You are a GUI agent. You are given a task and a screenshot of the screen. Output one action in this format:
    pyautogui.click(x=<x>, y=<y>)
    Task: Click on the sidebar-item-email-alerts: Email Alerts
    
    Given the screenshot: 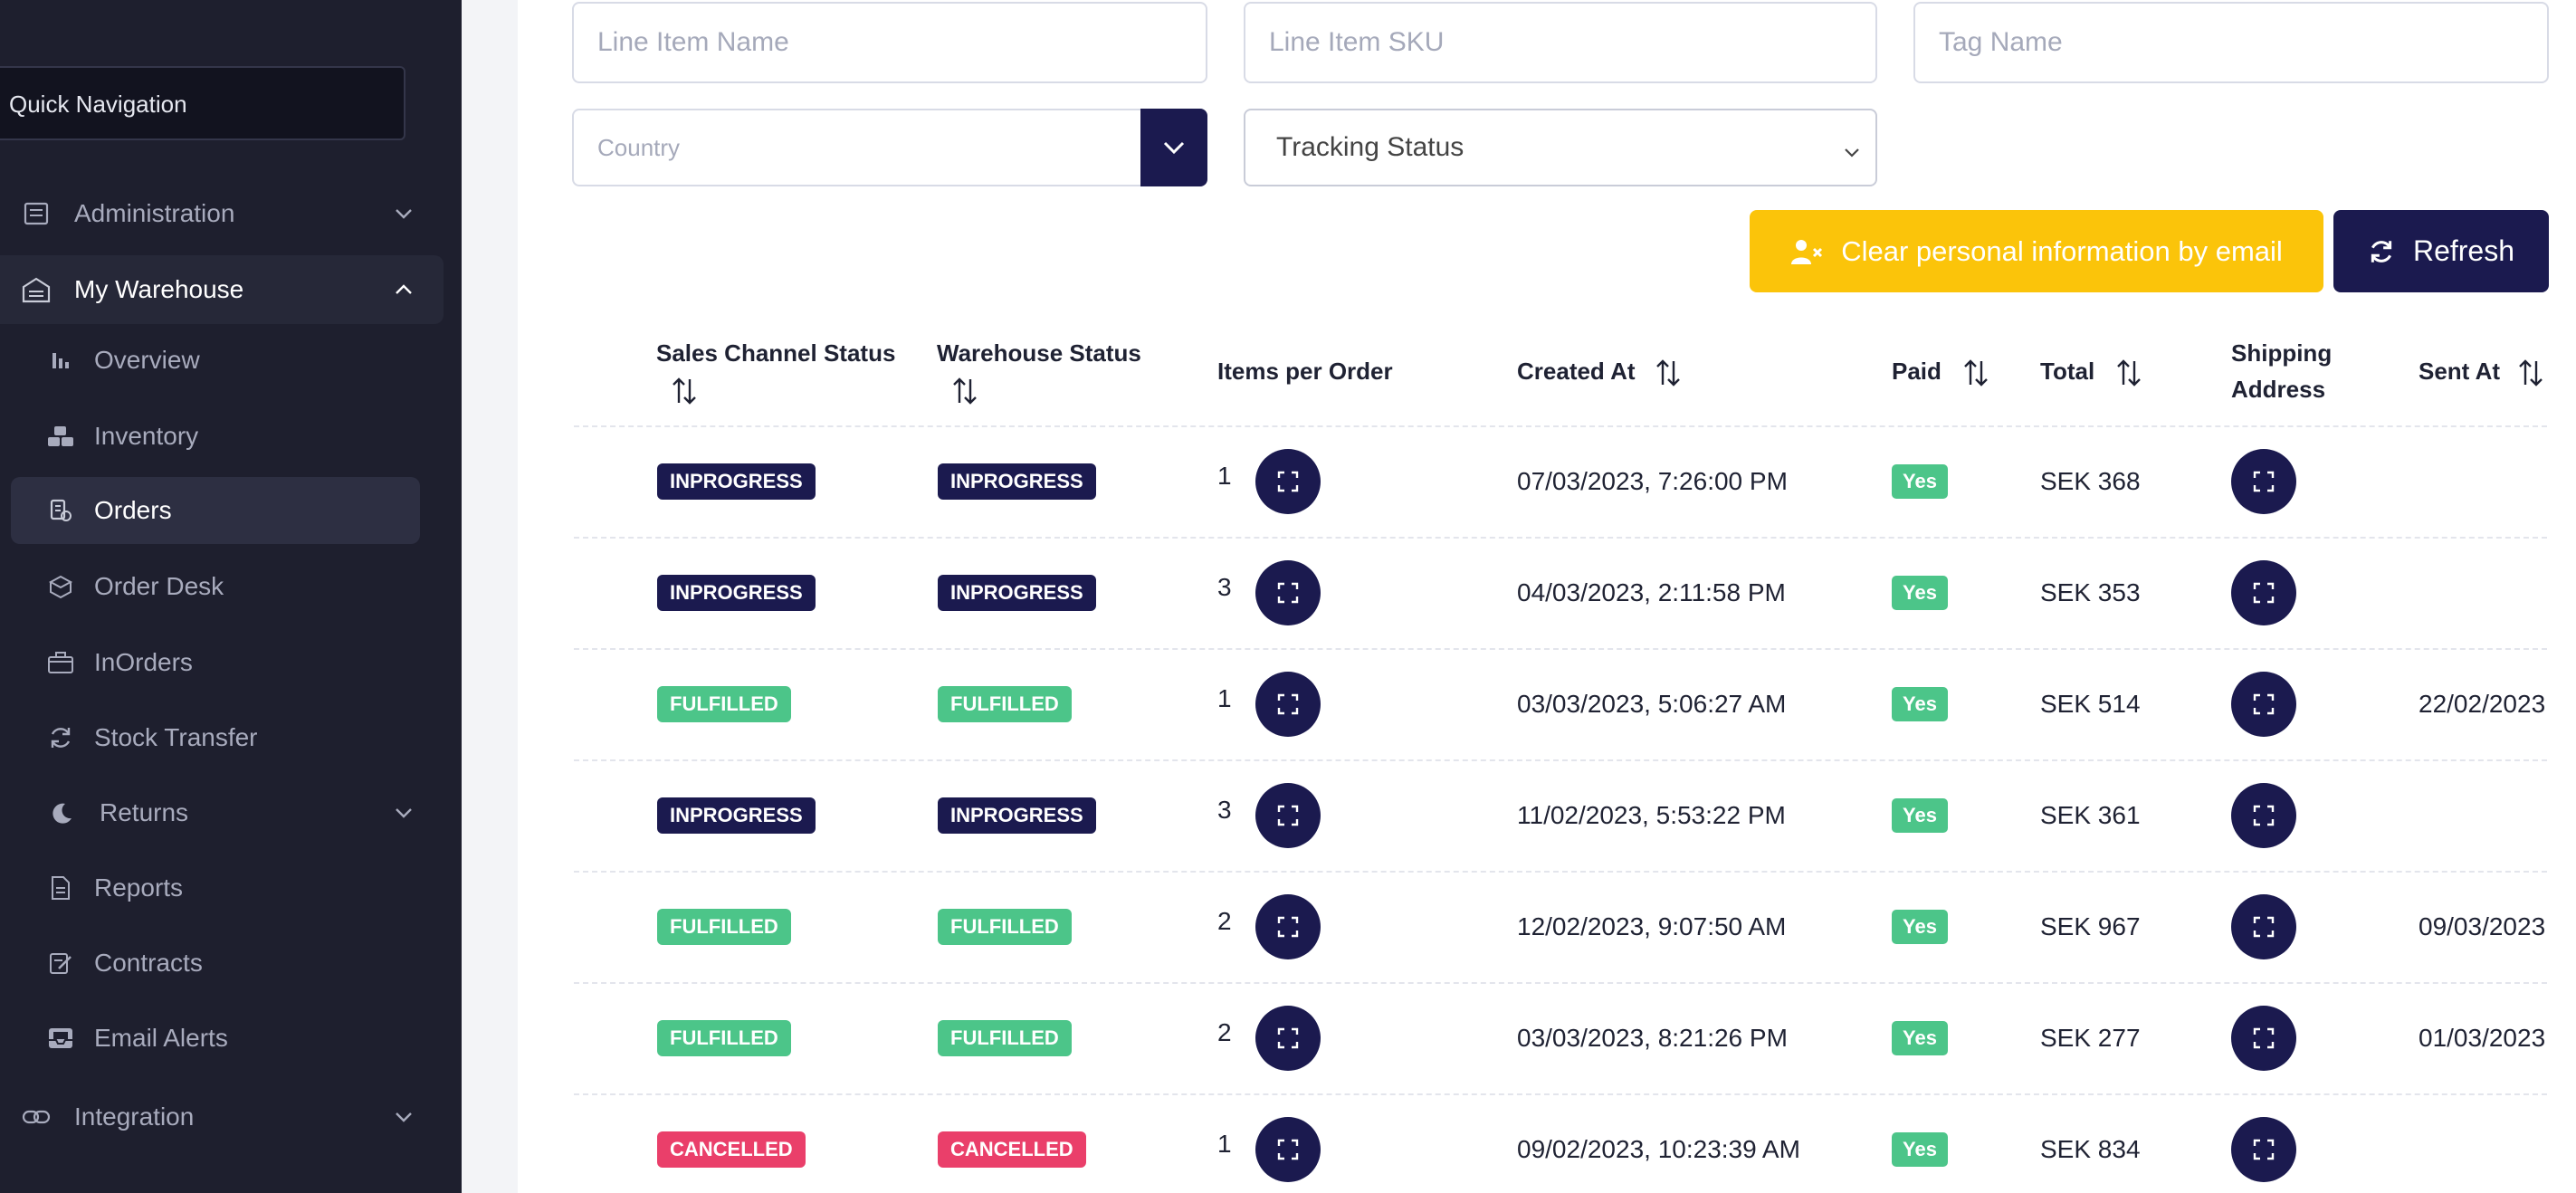 What is the action you would take?
    pyautogui.click(x=216, y=1038)
    